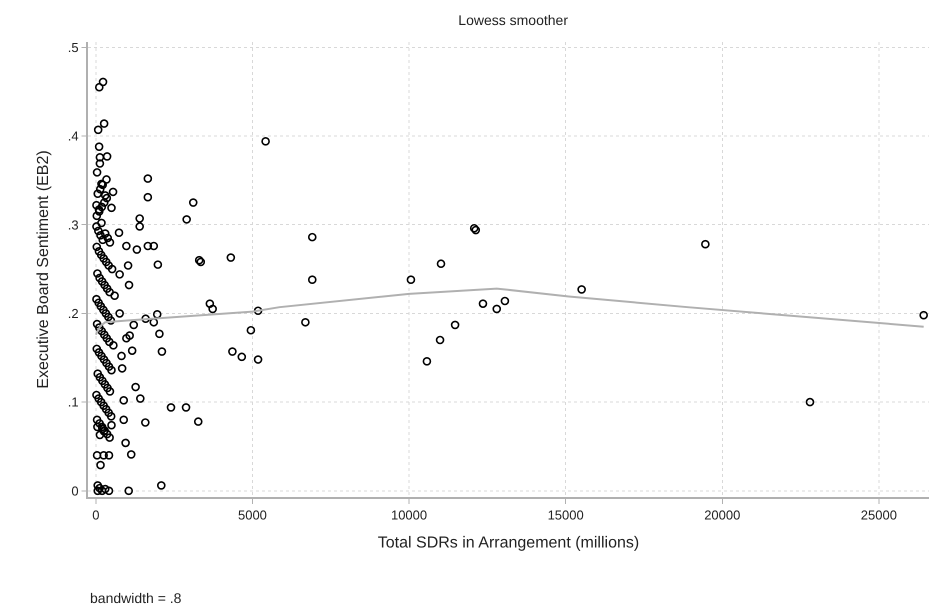  What do you see at coordinates (73, 224) in the screenshot?
I see `y-tick-label: .3` at bounding box center [73, 224].